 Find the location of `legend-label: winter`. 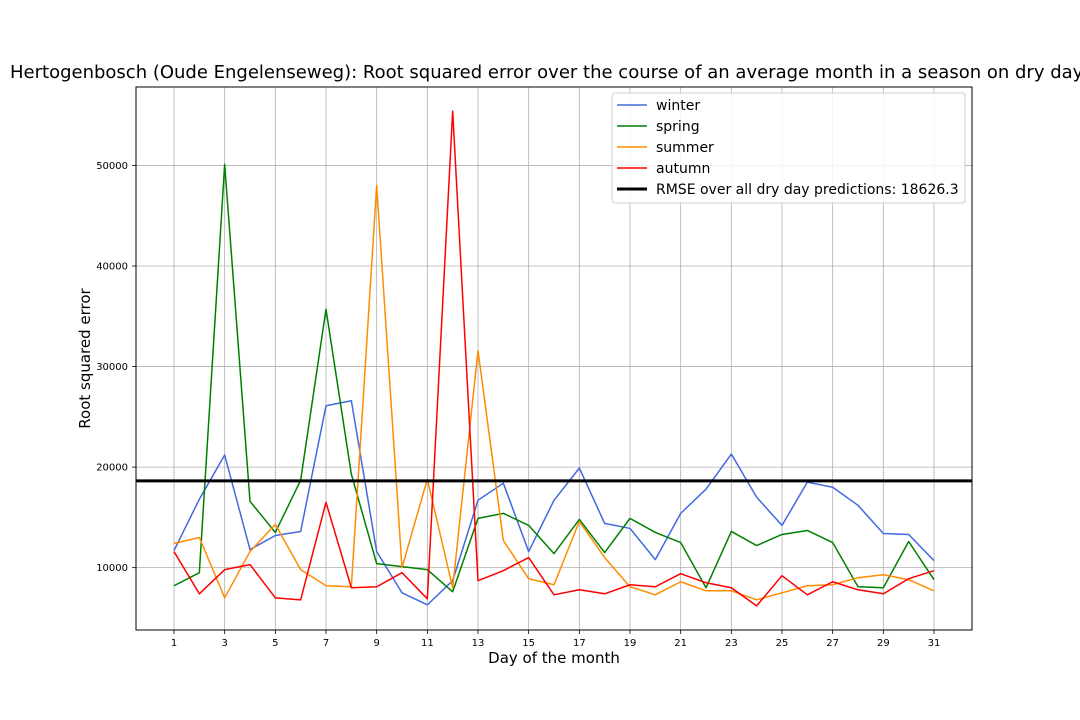

legend-label: winter is located at coordinates (678, 106).